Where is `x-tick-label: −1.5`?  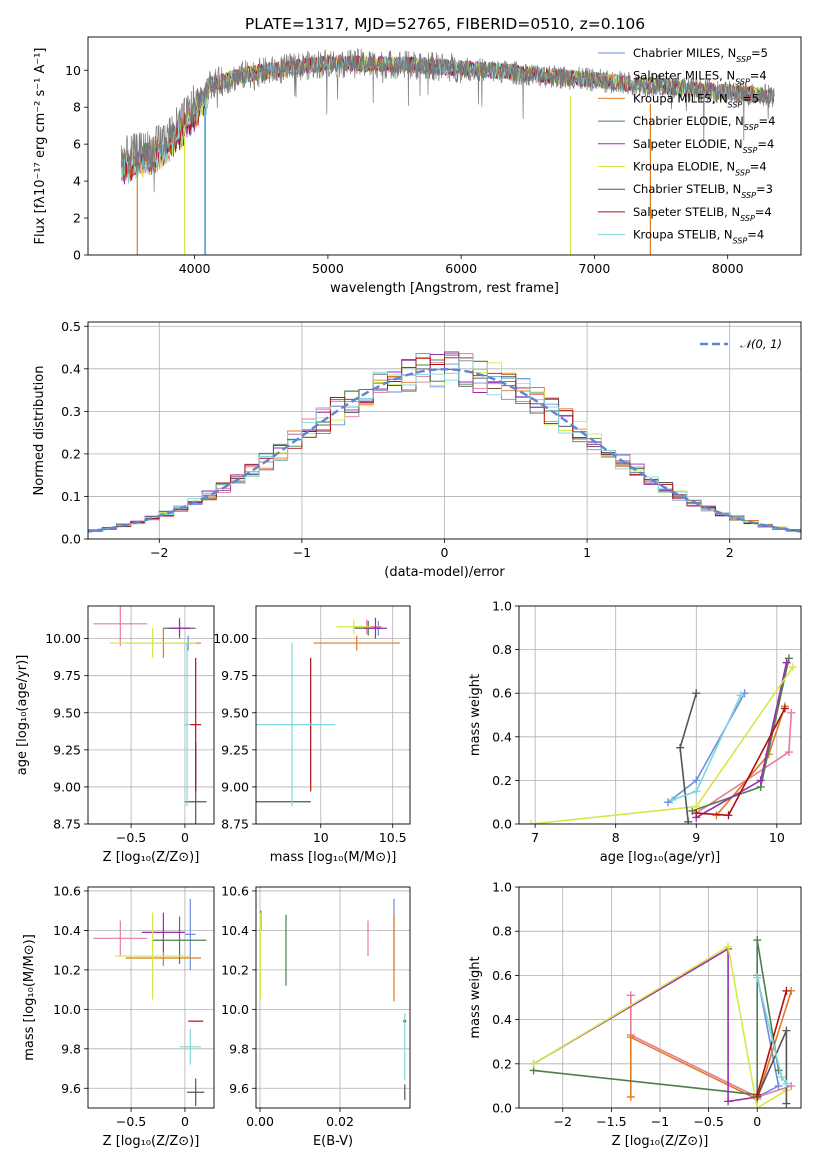
x-tick-label: −1.5 is located at coordinates (611, 1121).